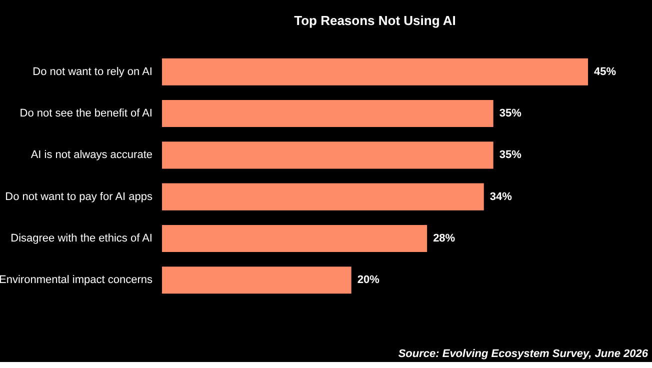  What do you see at coordinates (91, 155) in the screenshot?
I see `y-tick-label: AI is not always accurate` at bounding box center [91, 155].